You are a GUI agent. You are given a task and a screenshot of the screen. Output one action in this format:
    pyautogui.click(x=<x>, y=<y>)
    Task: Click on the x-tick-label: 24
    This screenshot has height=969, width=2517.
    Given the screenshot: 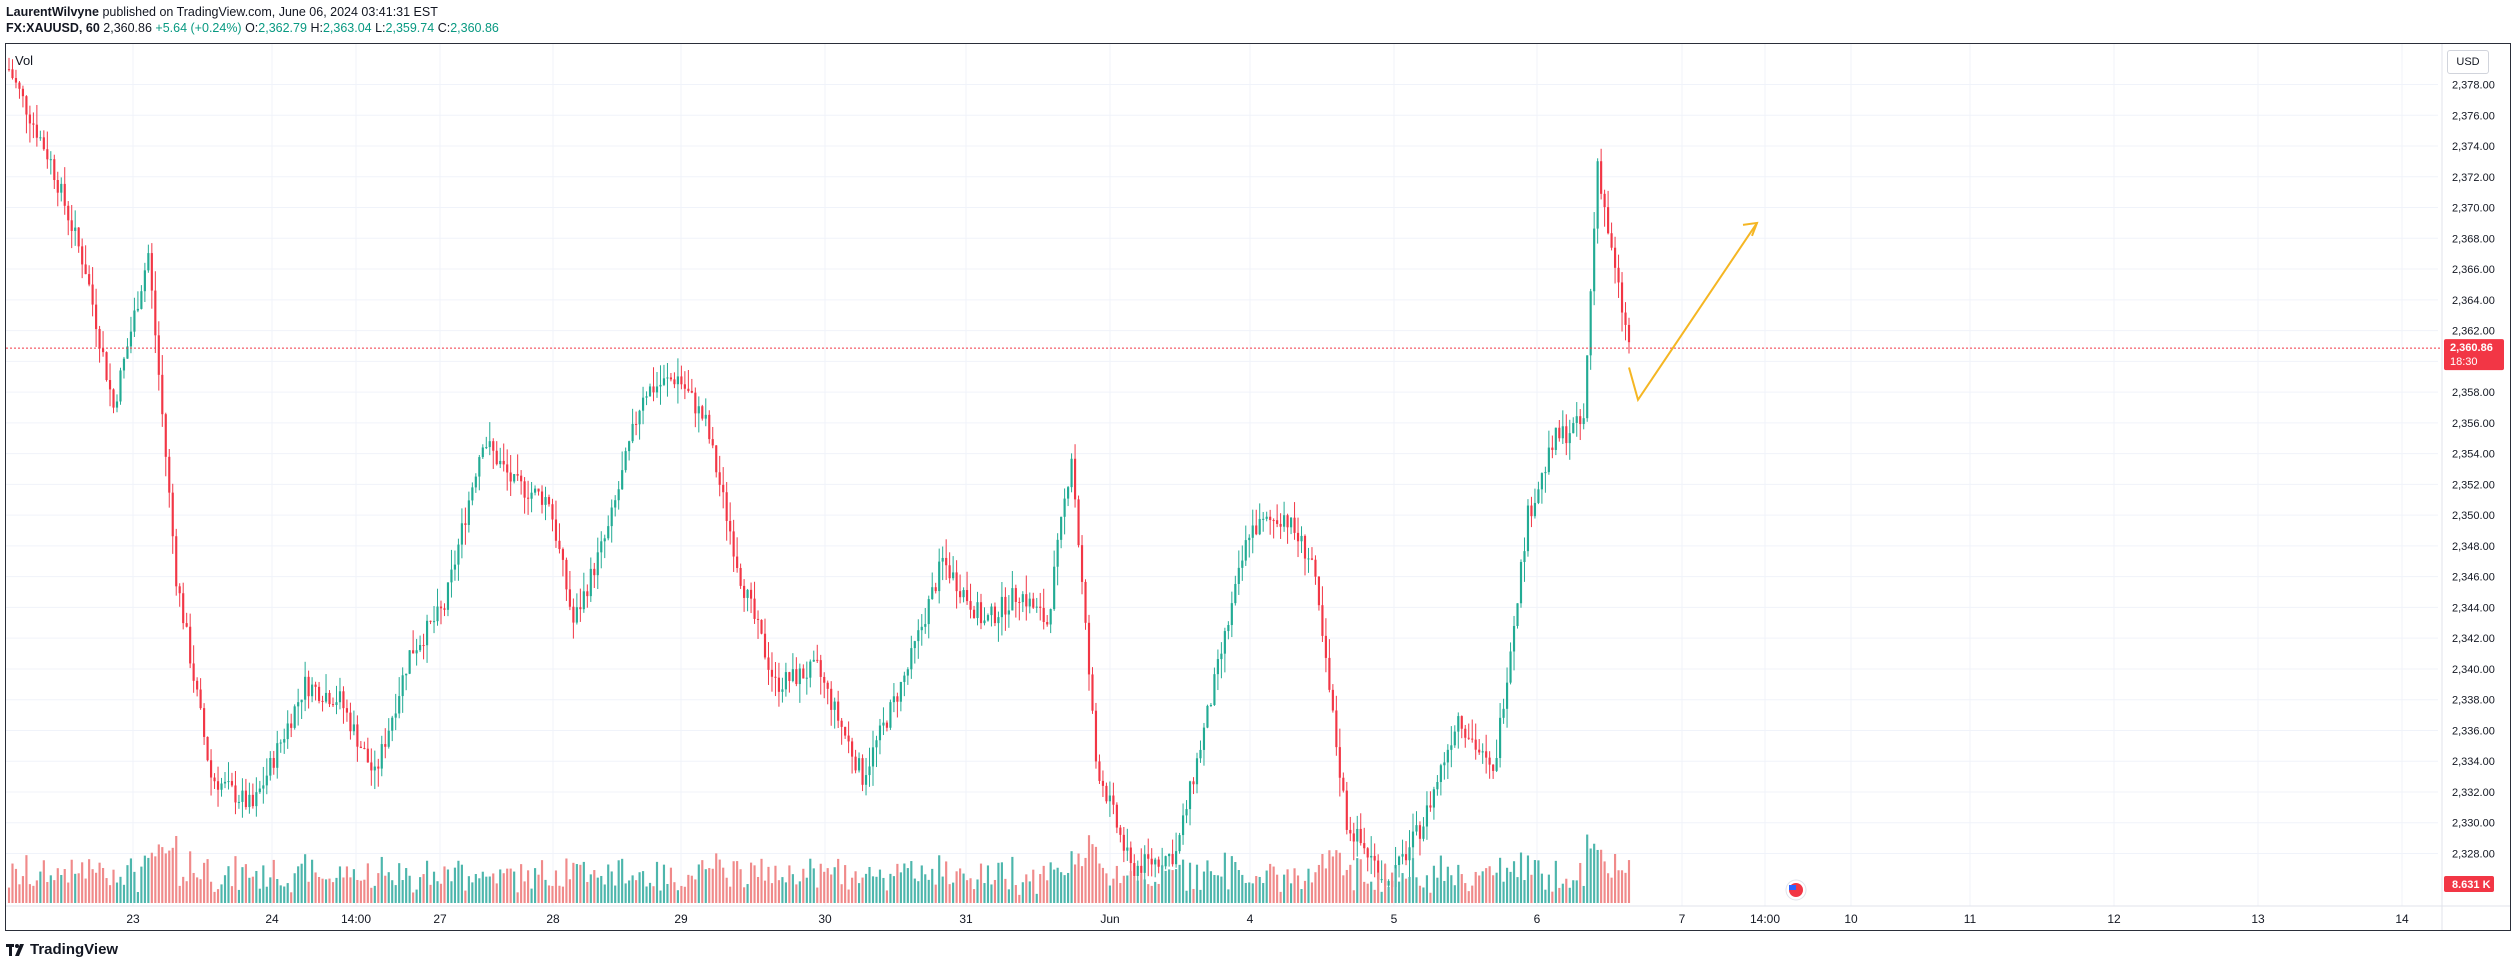 What is the action you would take?
    pyautogui.click(x=272, y=919)
    